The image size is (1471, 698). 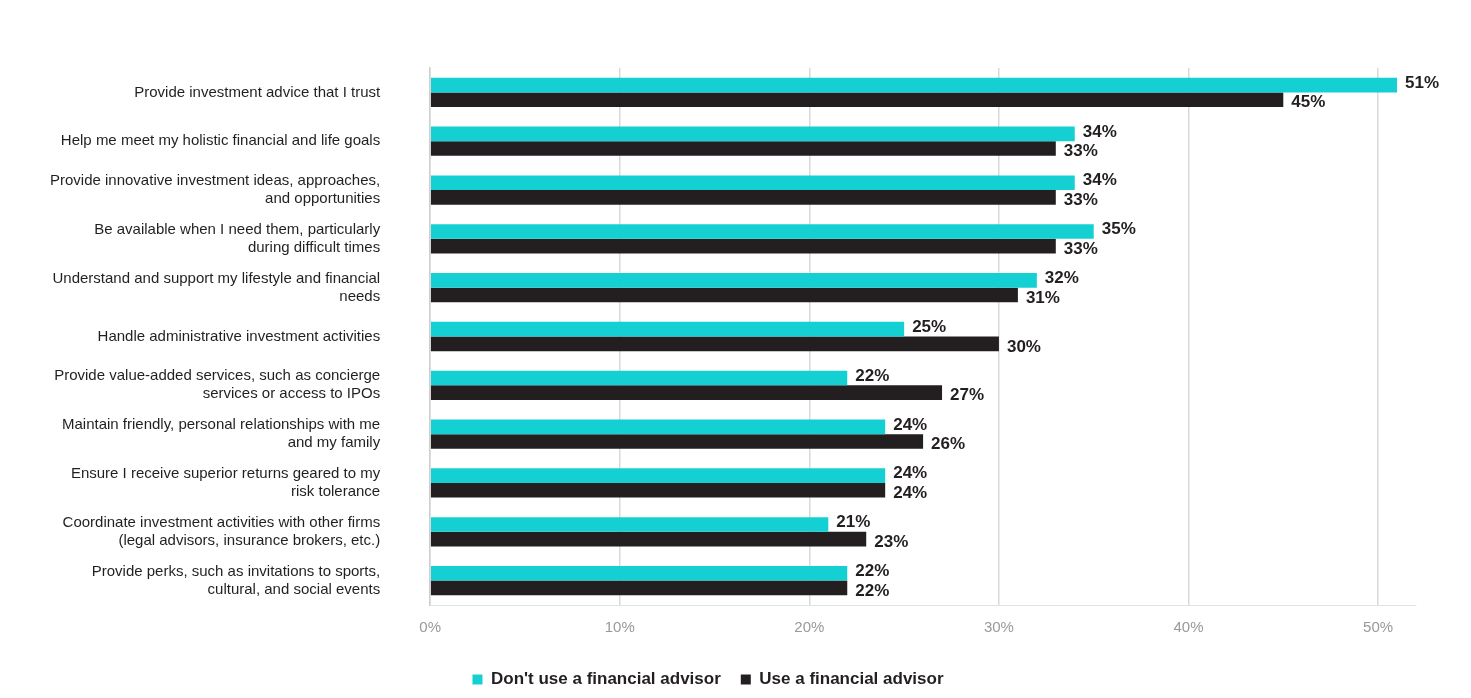 What do you see at coordinates (1118, 229) in the screenshot?
I see `data-label: 35%` at bounding box center [1118, 229].